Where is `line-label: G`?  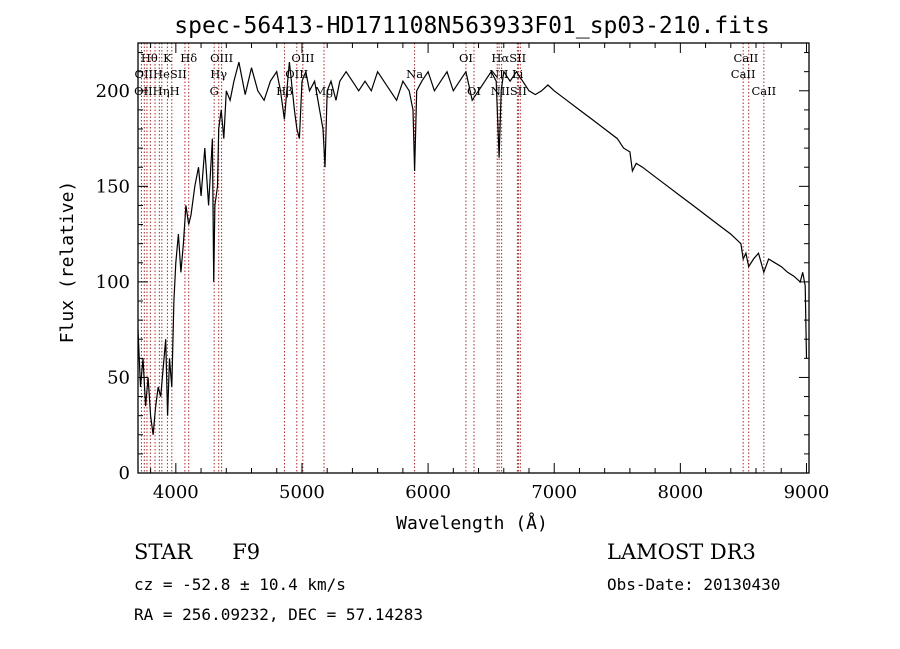
line-label: G is located at coordinates (214, 91).